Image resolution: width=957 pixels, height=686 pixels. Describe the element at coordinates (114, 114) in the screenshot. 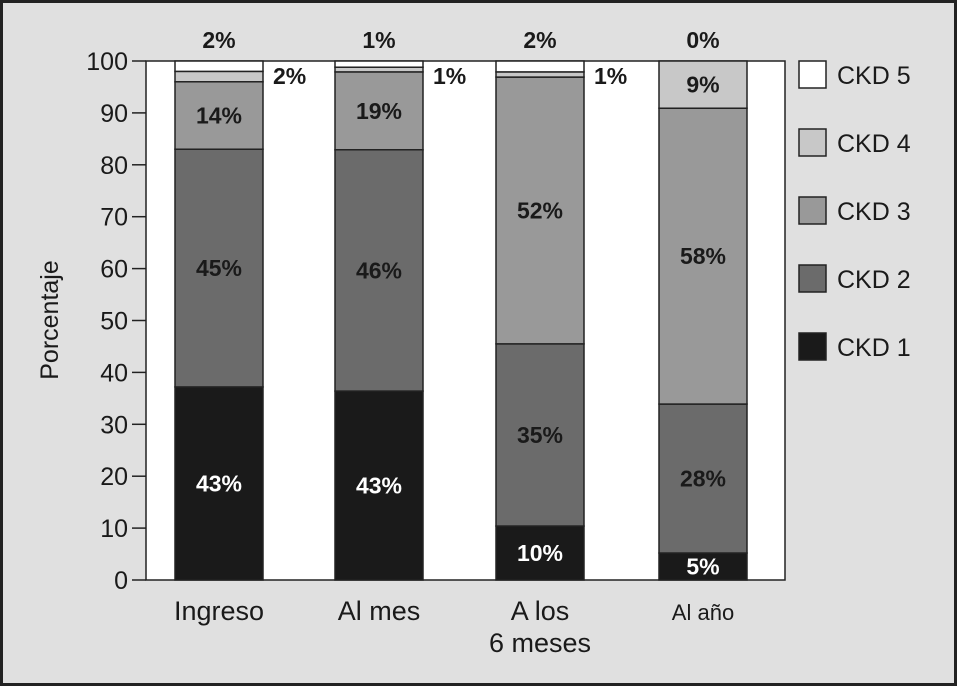

I see `y-tick-label: 90` at that location.